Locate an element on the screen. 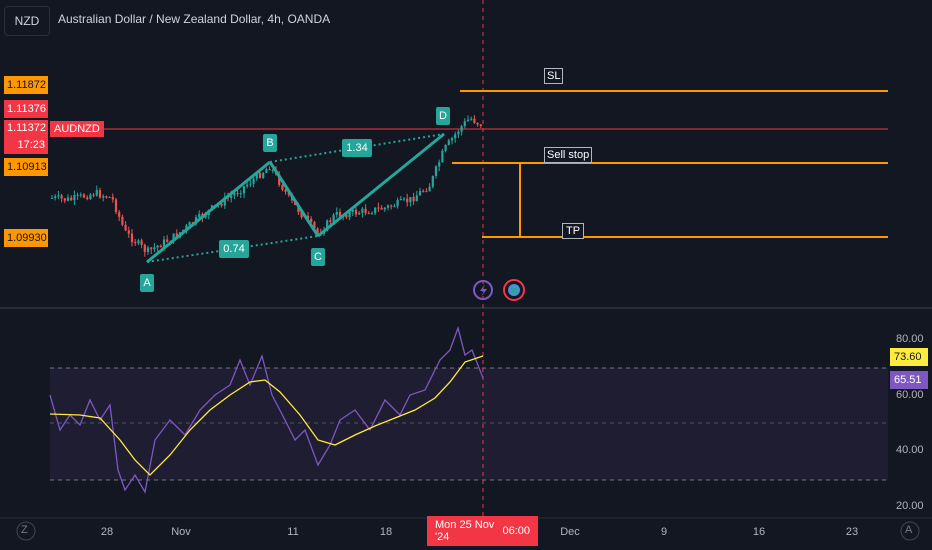 This screenshot has width=932, height=550. rsi-line is located at coordinates (266, 409).